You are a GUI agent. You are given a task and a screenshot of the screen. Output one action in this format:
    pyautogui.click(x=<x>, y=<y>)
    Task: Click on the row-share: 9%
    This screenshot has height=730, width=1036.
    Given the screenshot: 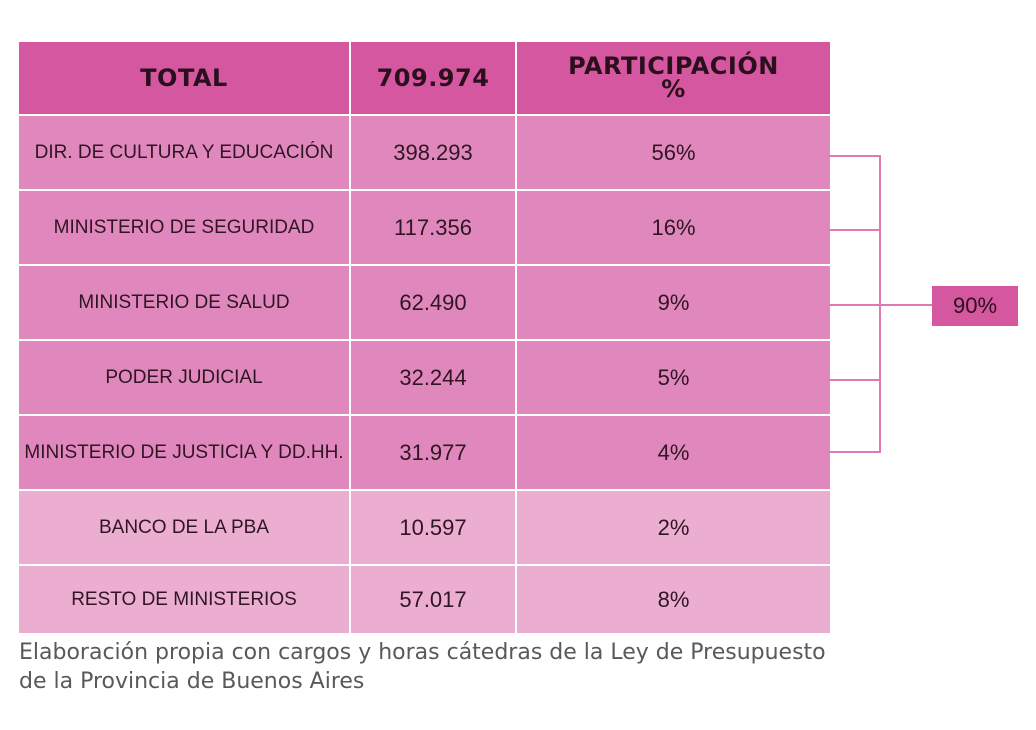 What is the action you would take?
    pyautogui.click(x=673, y=302)
    